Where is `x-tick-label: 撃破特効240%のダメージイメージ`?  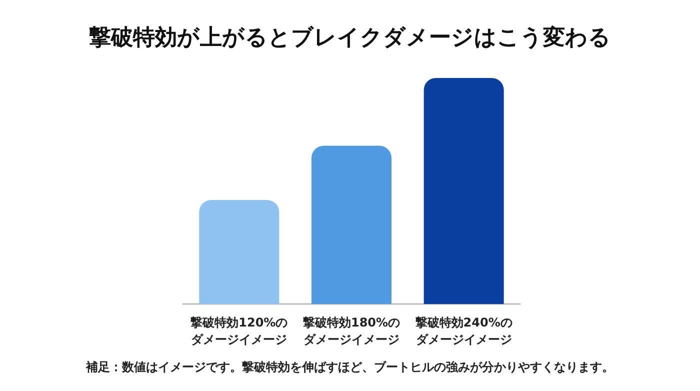
x-tick-label: 撃破特効240%のダメージイメージ is located at coordinates (463, 331).